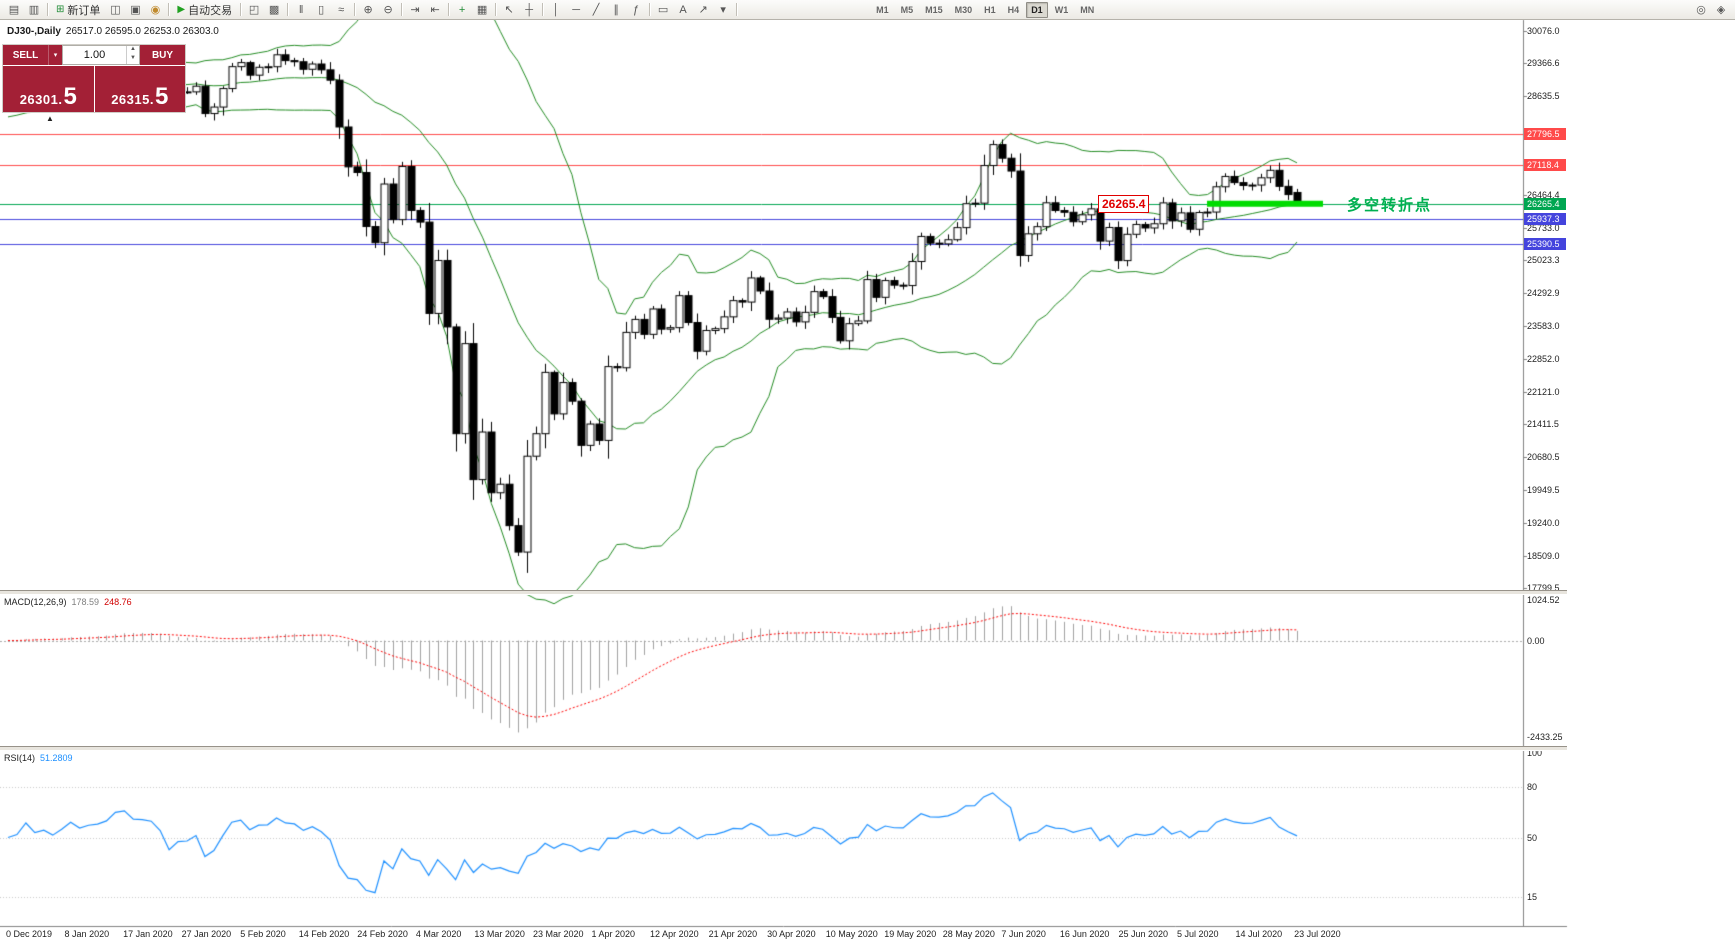 The width and height of the screenshot is (1735, 944). Describe the element at coordinates (733, 934) in the screenshot. I see `x-axis-label: 21 Apr 2020` at that location.